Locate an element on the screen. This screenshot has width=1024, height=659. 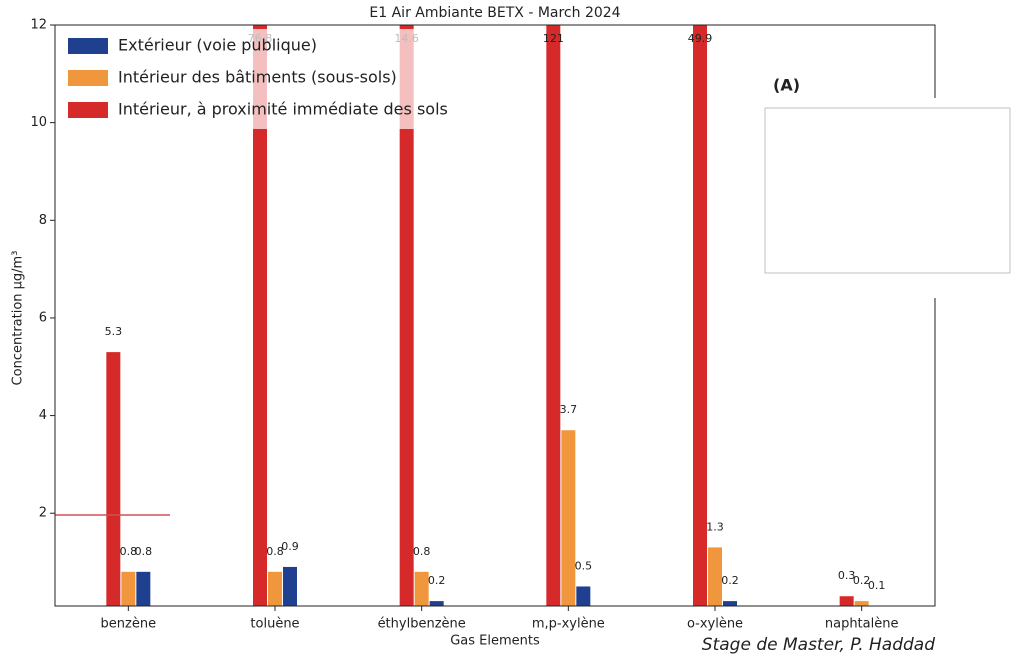
x-tick-label: éthylbenzène is located at coordinates (422, 624).